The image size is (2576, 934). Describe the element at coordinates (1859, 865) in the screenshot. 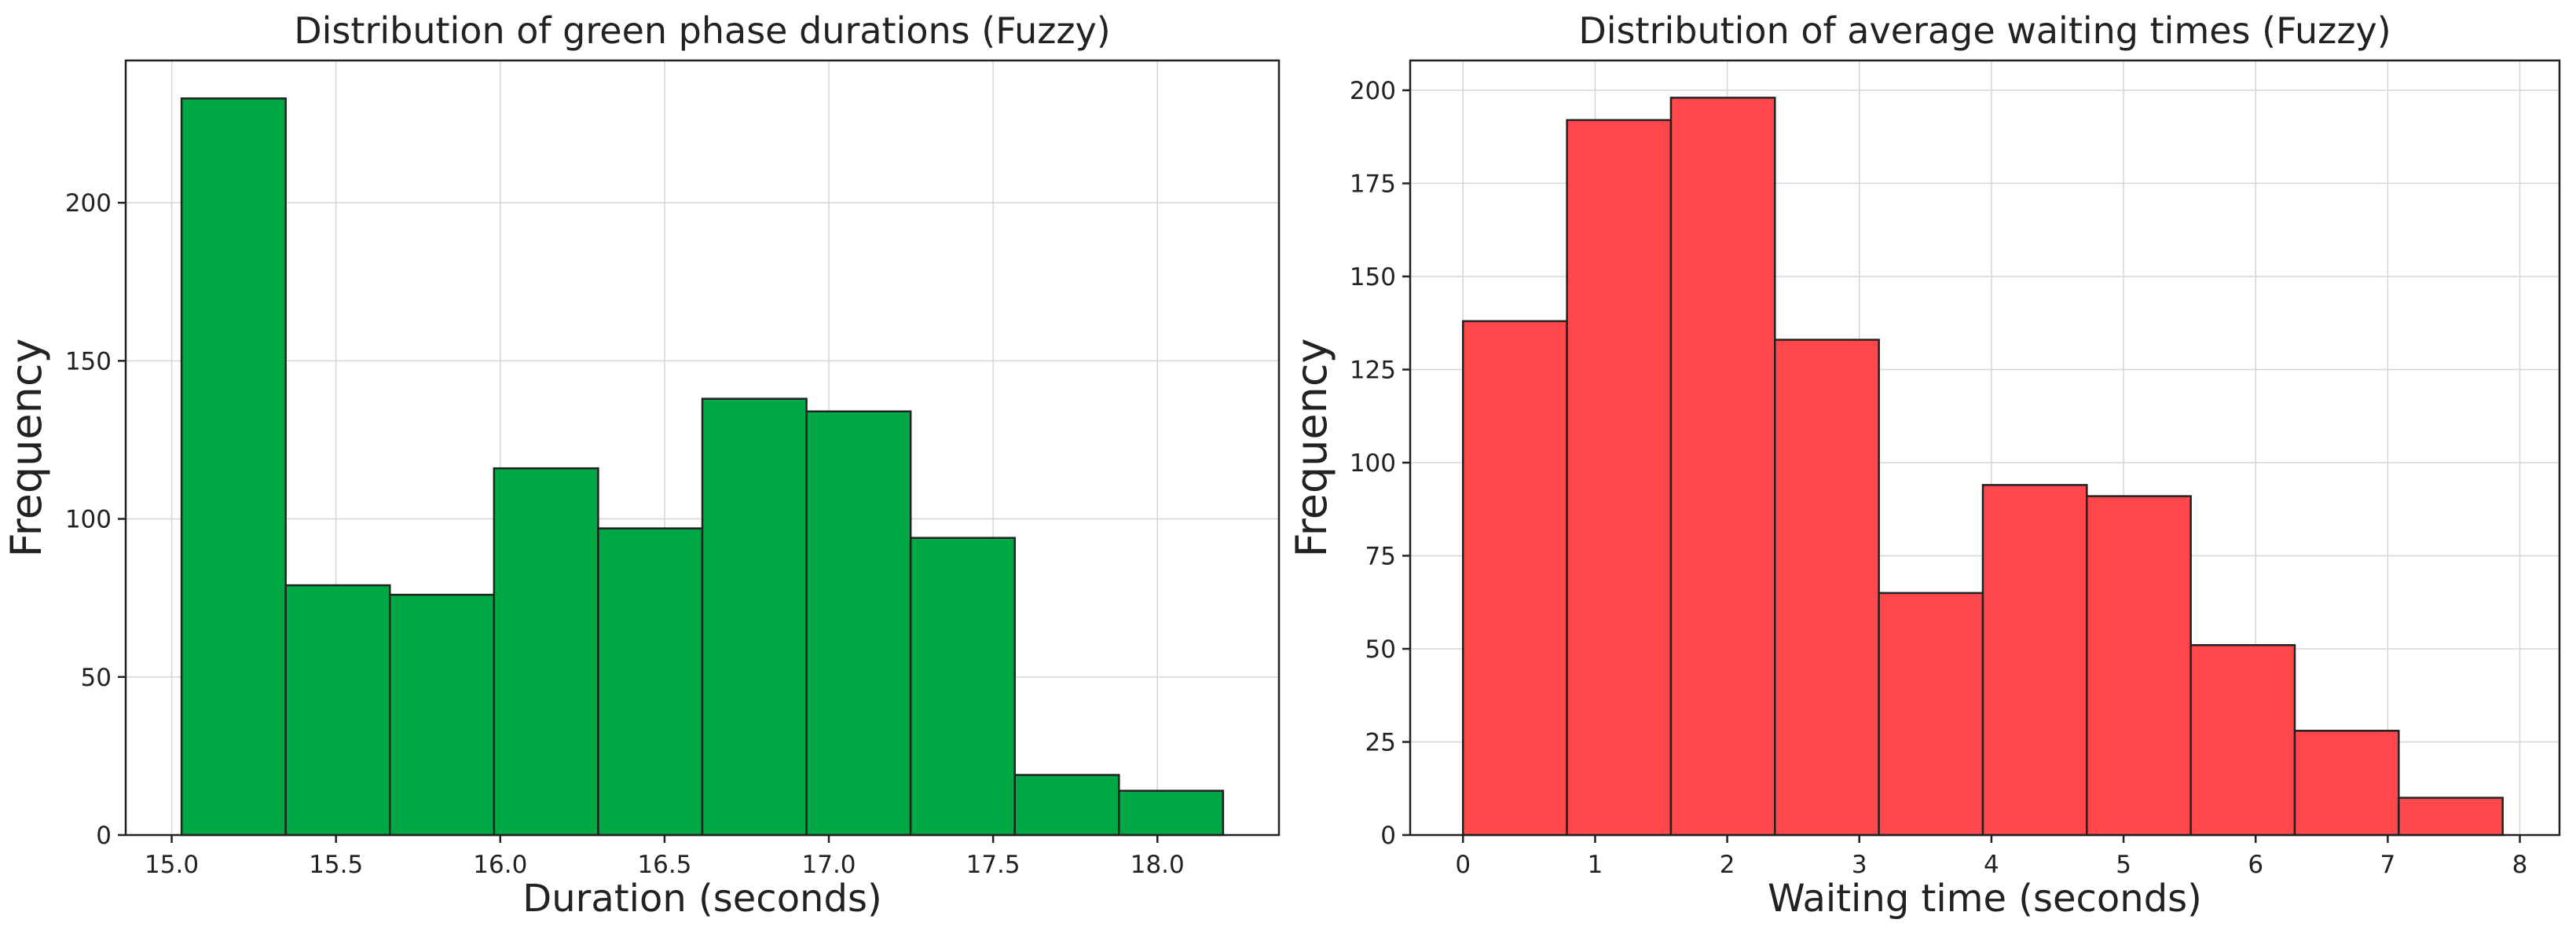

I see `x-tick-label: 3` at that location.